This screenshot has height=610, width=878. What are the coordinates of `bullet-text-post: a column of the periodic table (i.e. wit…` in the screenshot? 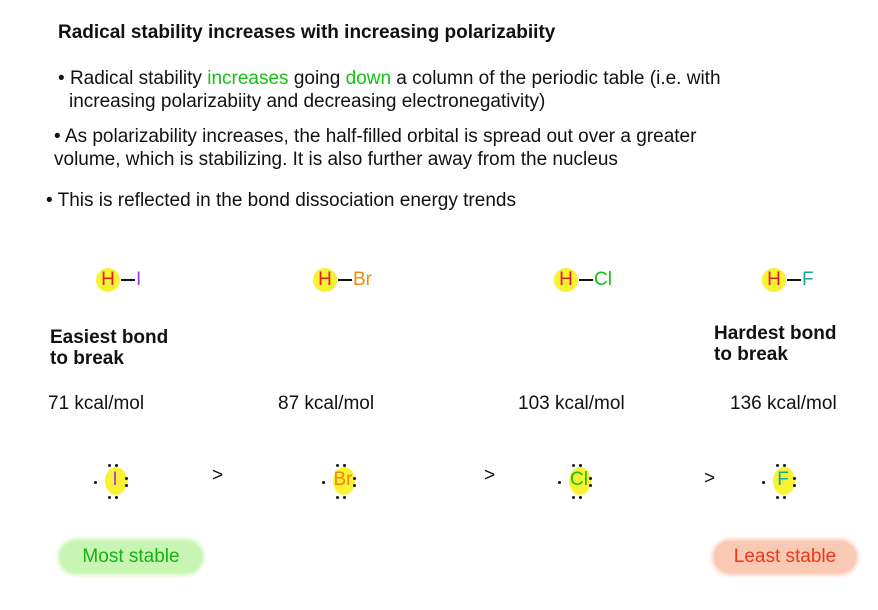 It's located at (556, 78).